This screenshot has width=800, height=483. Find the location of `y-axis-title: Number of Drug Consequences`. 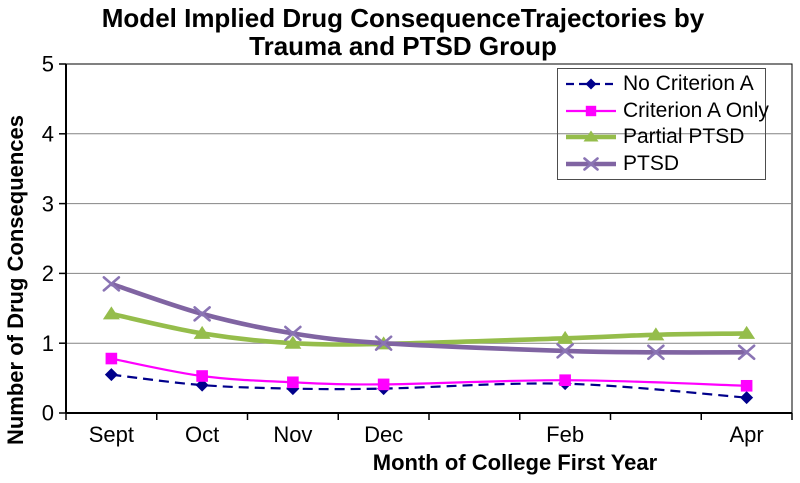

y-axis-title: Number of Drug Consequences is located at coordinates (15, 280).